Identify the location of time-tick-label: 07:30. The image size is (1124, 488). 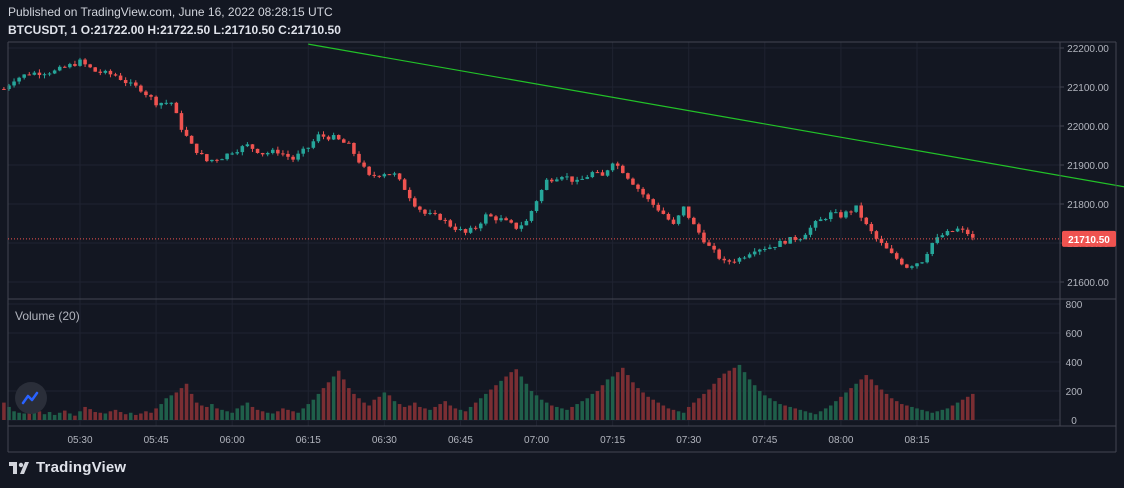
(688, 440).